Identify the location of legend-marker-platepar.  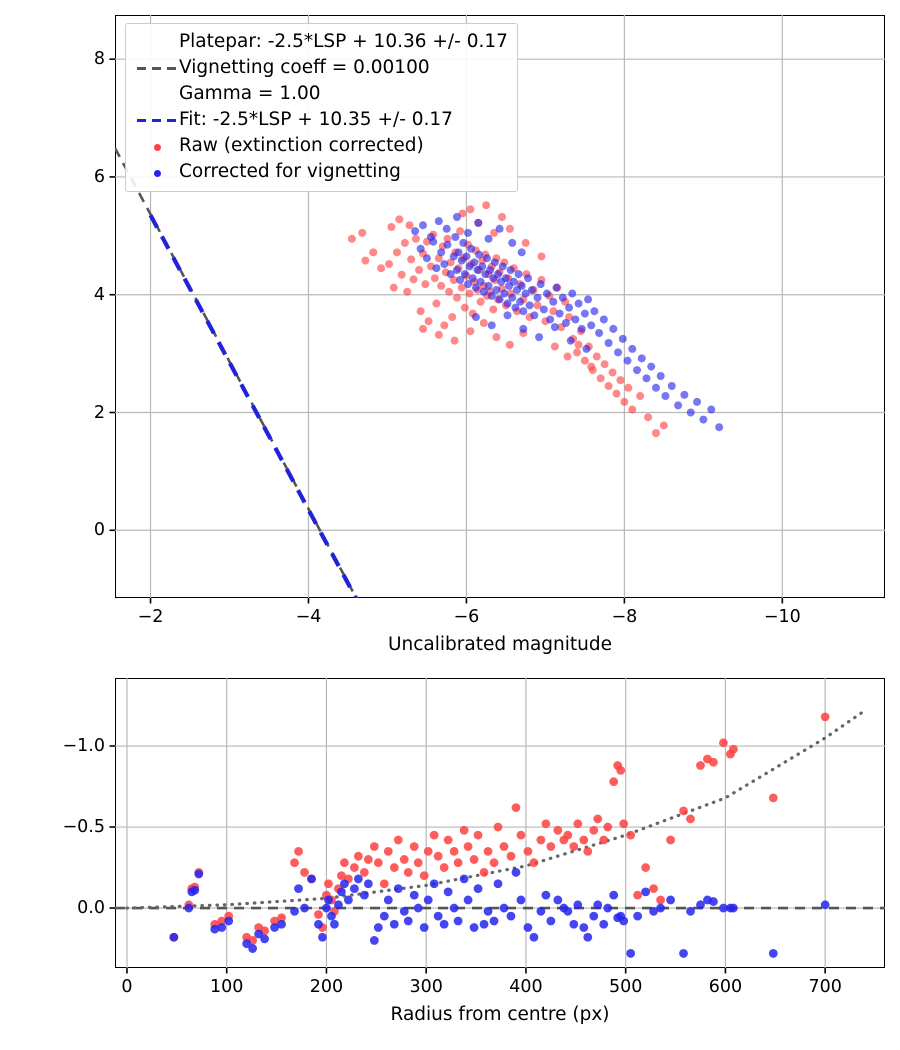
(157, 68).